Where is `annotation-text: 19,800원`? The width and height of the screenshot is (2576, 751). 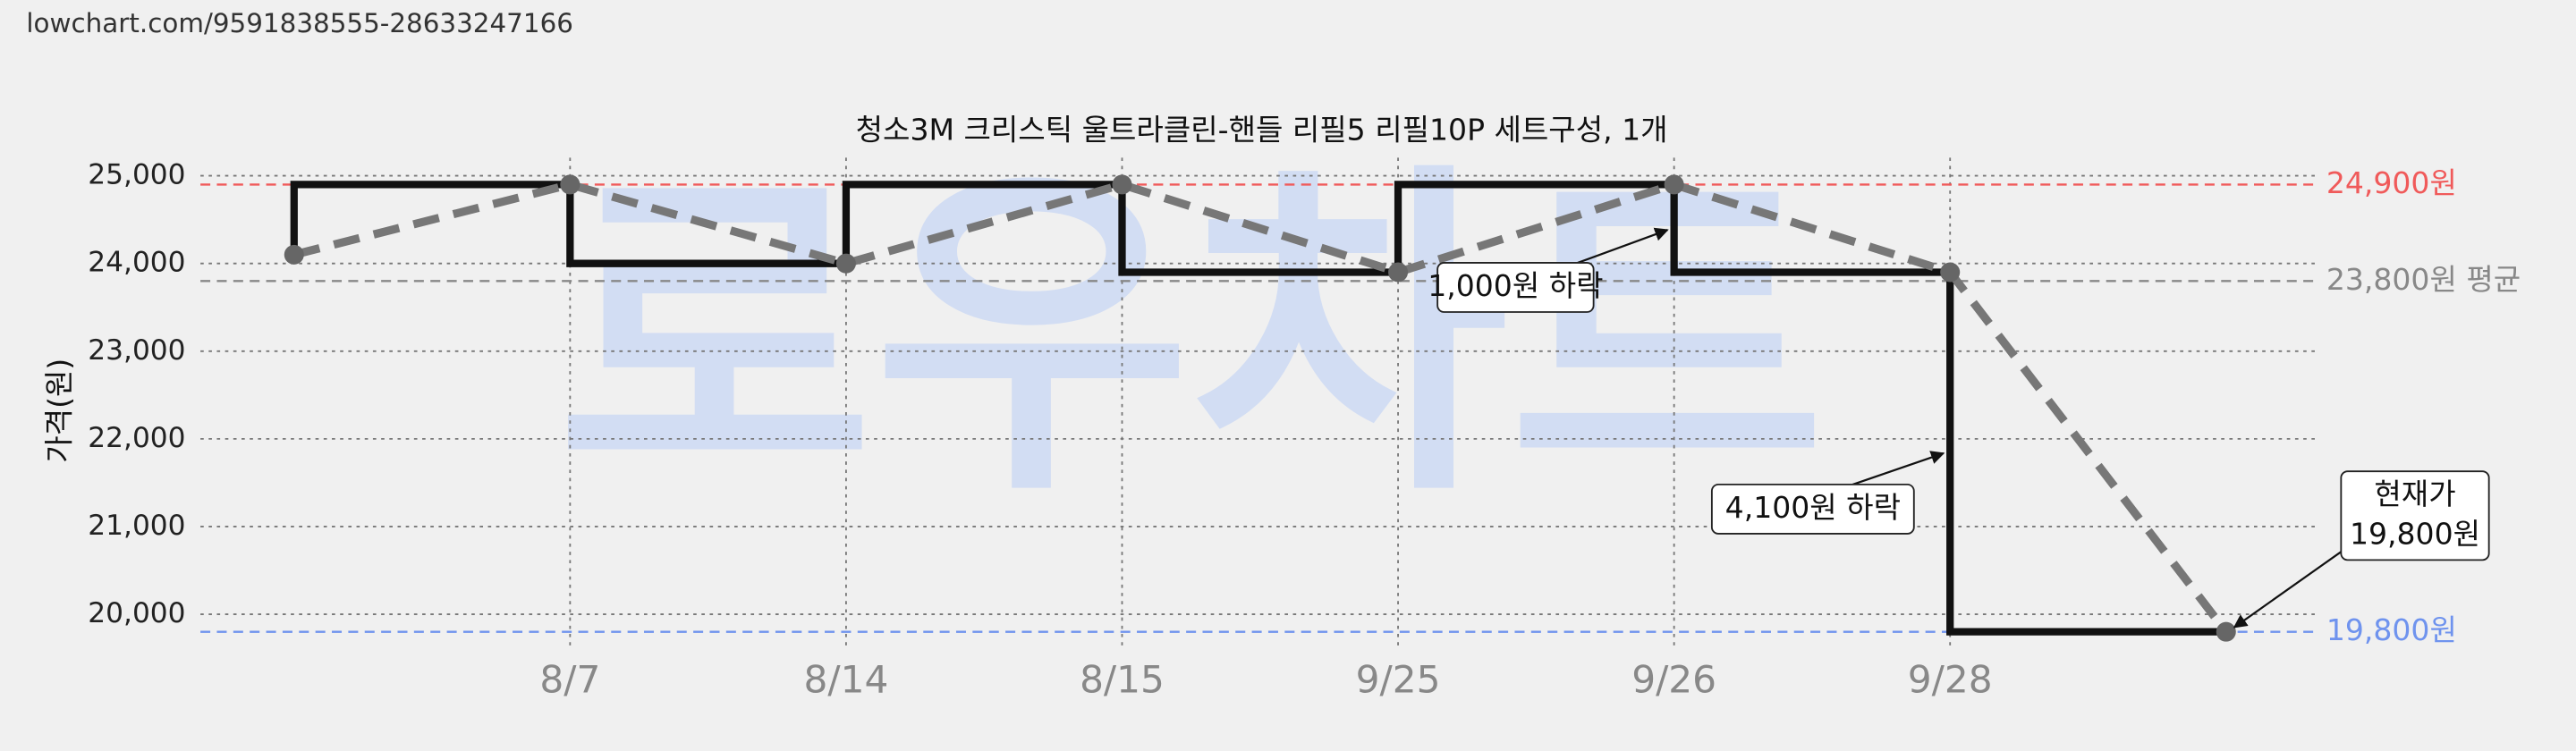
annotation-text: 19,800원 is located at coordinates (2415, 533).